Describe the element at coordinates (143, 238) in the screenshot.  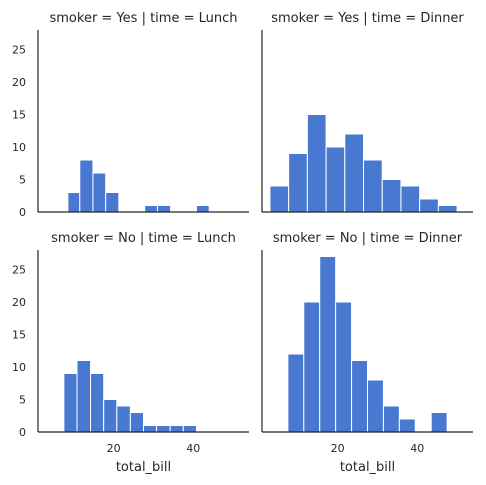
I see `panel-title: smoker = No | time = Lunch` at that location.